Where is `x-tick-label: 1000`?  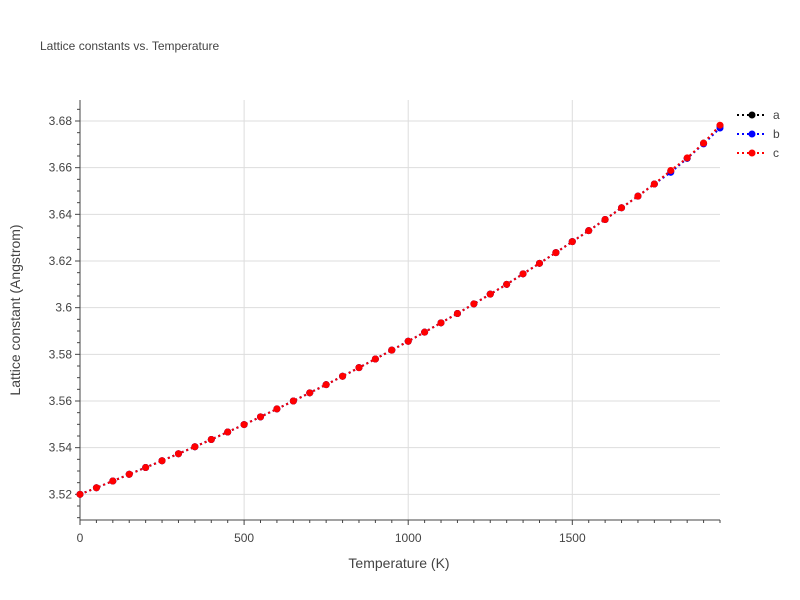 x-tick-label: 1000 is located at coordinates (408, 538).